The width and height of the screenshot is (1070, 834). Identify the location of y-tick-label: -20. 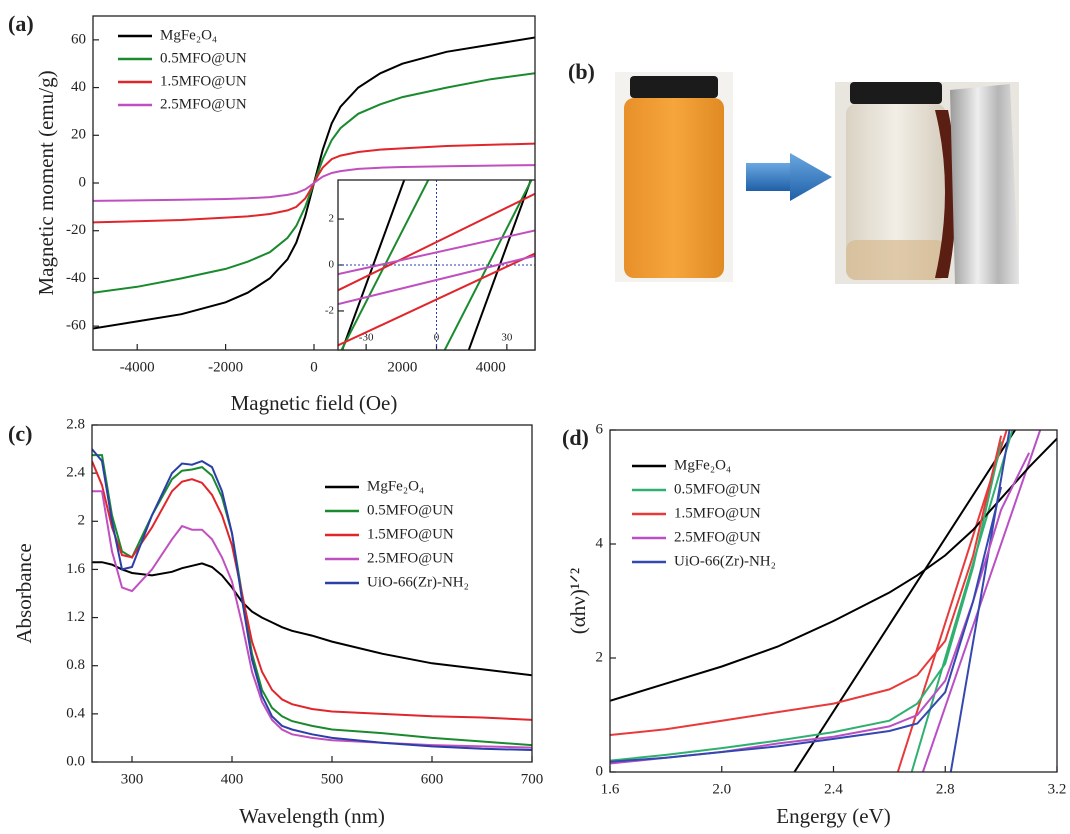
(76, 230).